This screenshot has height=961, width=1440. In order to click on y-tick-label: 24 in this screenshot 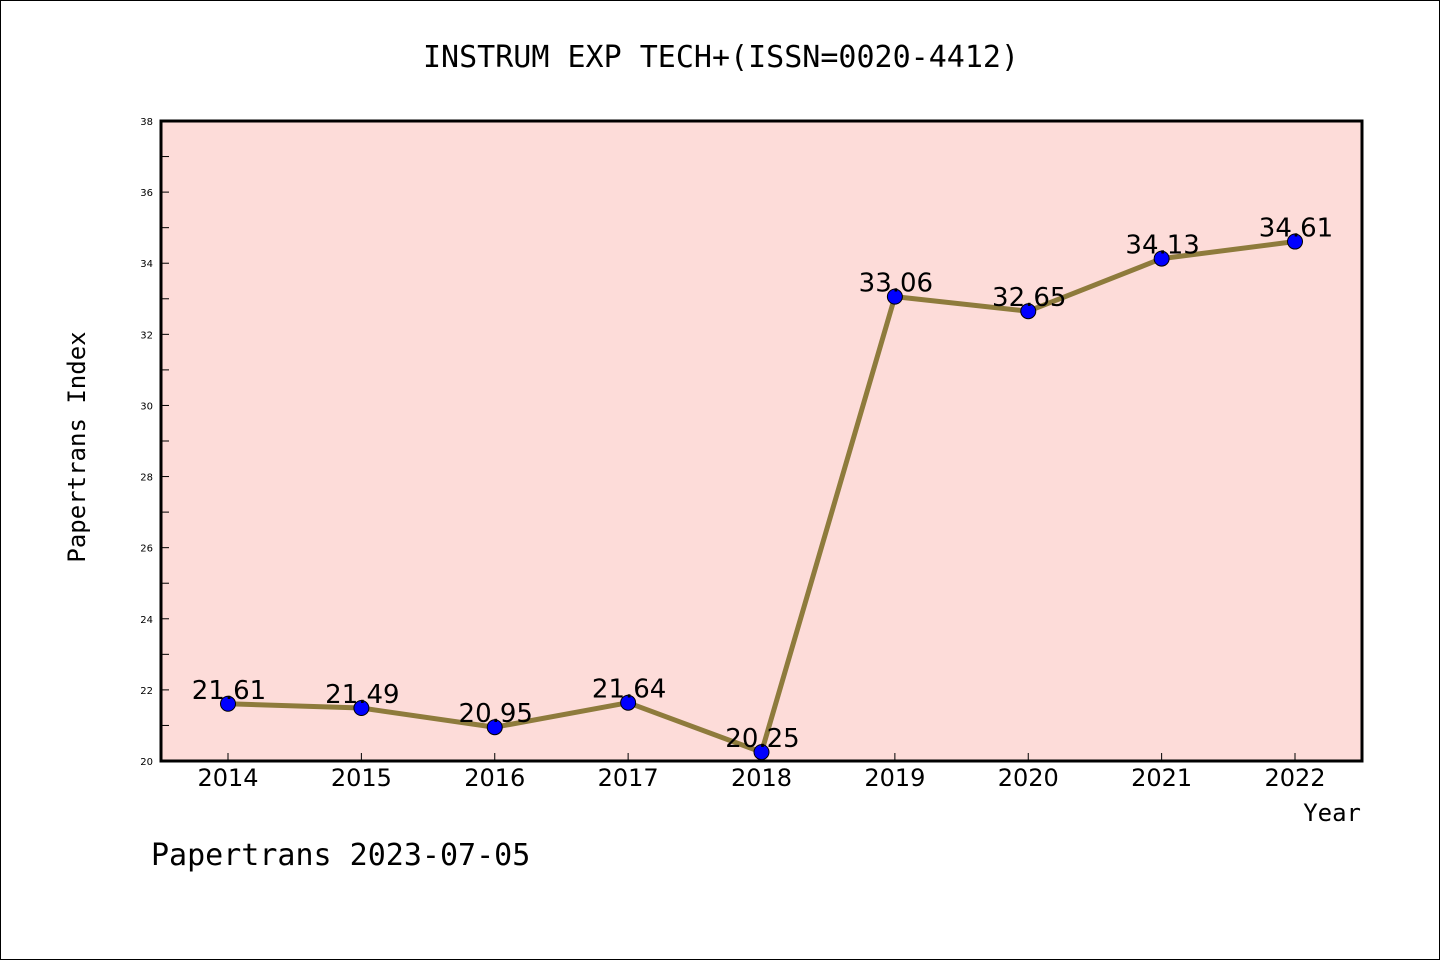, I will do `click(146, 620)`.